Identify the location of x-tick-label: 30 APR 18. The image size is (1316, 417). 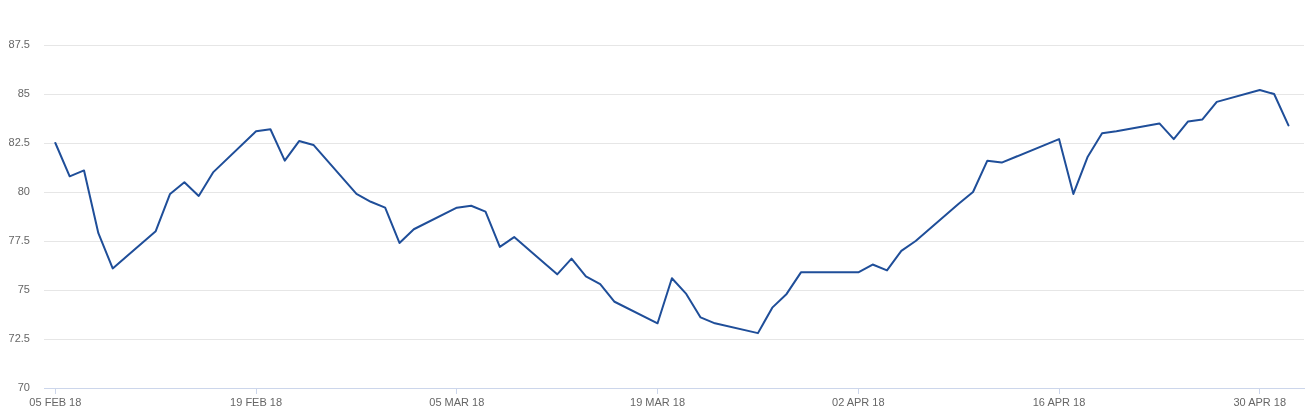
(1260, 401).